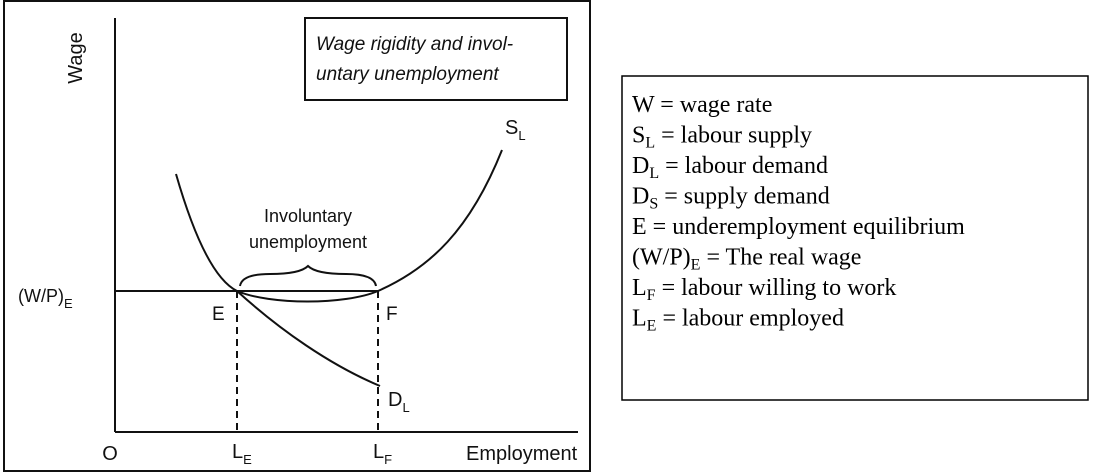  I want to click on lf-label: LF, so click(382, 454).